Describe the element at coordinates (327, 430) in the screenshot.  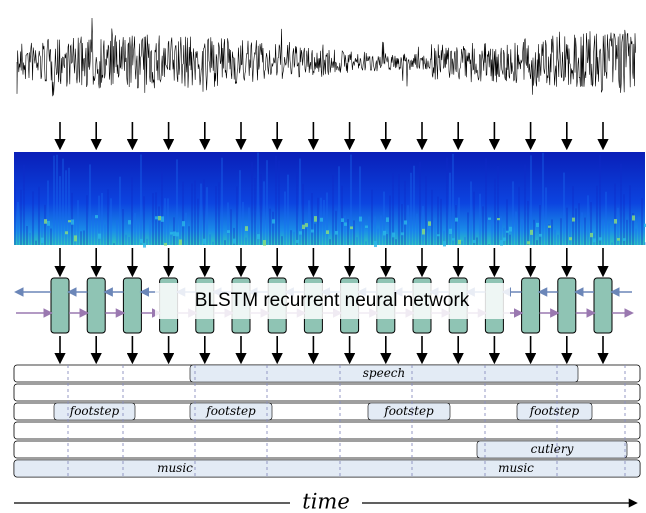
I see `event-row` at that location.